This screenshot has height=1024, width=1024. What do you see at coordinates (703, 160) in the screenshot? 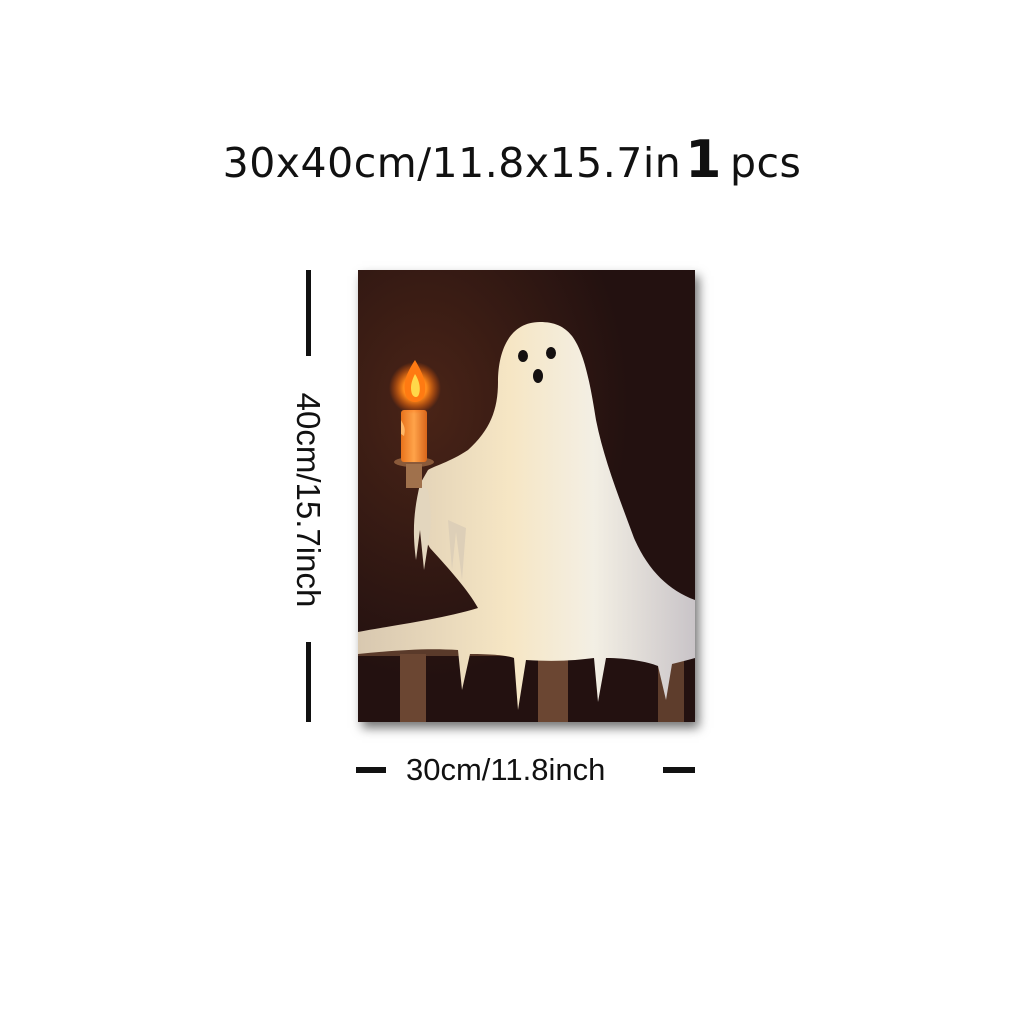
I see `quantity-number: 1` at bounding box center [703, 160].